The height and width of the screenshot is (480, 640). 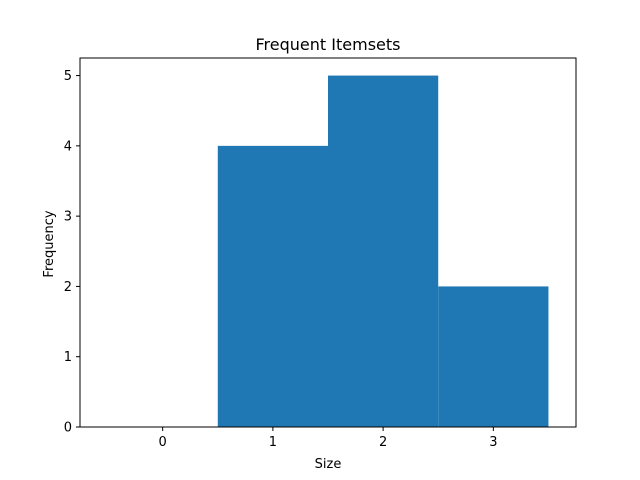 What do you see at coordinates (163, 442) in the screenshot?
I see `x-tick-label: 0` at bounding box center [163, 442].